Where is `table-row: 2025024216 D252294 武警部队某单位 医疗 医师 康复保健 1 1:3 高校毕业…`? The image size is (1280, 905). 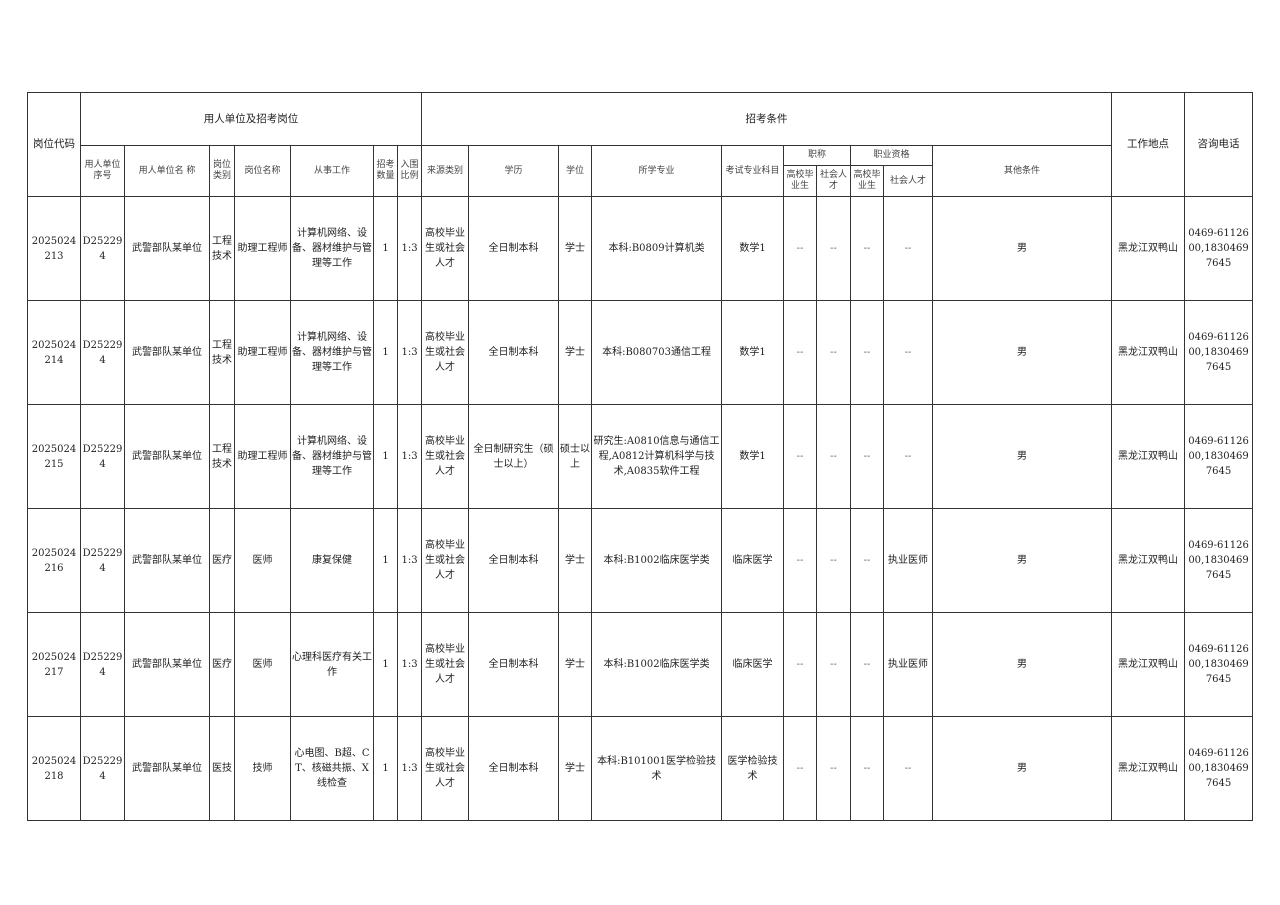 table-row: 2025024216 D252294 武警部队某单位 医疗 医师 康复保健 1 1:3 高校毕业… is located at coordinates (640, 560).